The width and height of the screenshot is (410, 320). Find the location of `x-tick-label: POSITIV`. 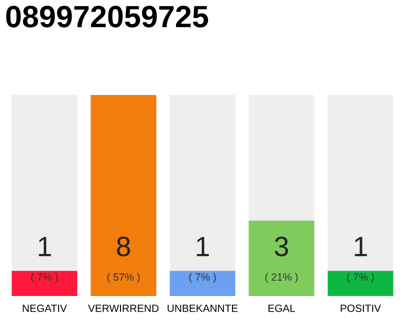

x-tick-label: POSITIV is located at coordinates (361, 308).